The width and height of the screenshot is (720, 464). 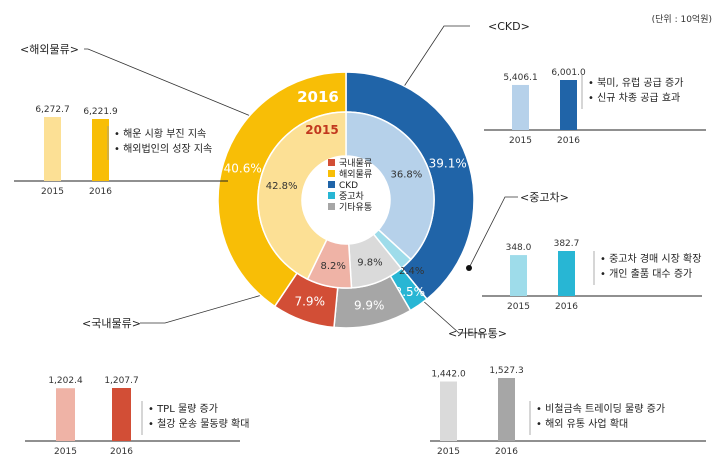 What do you see at coordinates (448, 375) in the screenshot?
I see `panel-value-label-other-2015: 1,442.0` at bounding box center [448, 375].